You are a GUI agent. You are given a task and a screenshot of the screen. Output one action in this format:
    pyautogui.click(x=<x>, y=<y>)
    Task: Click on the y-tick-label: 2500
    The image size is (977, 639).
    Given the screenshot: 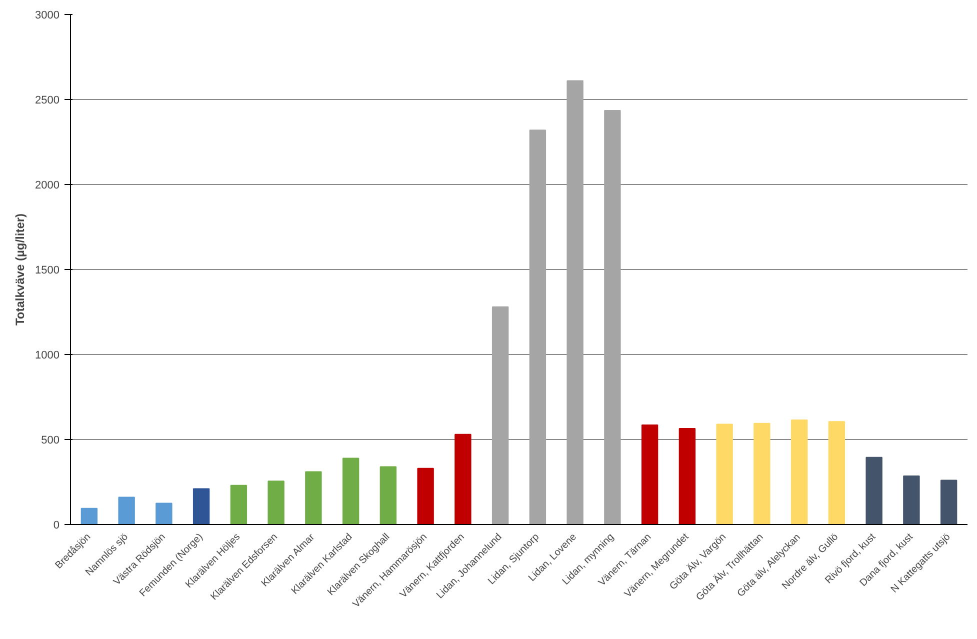 What is the action you would take?
    pyautogui.click(x=47, y=100)
    